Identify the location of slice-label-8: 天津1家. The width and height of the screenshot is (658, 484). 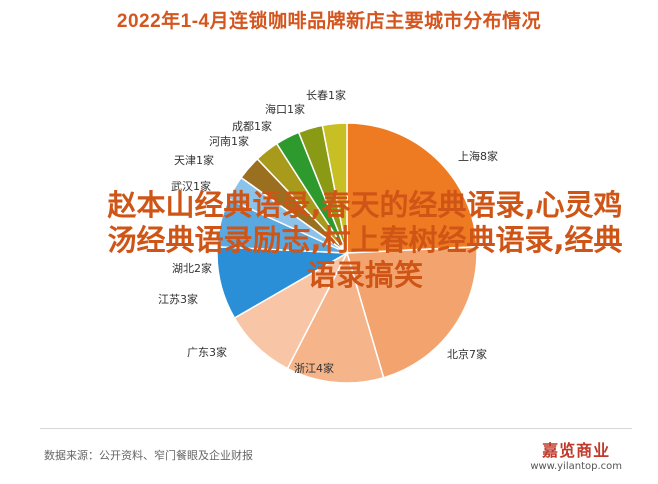
(194, 160).